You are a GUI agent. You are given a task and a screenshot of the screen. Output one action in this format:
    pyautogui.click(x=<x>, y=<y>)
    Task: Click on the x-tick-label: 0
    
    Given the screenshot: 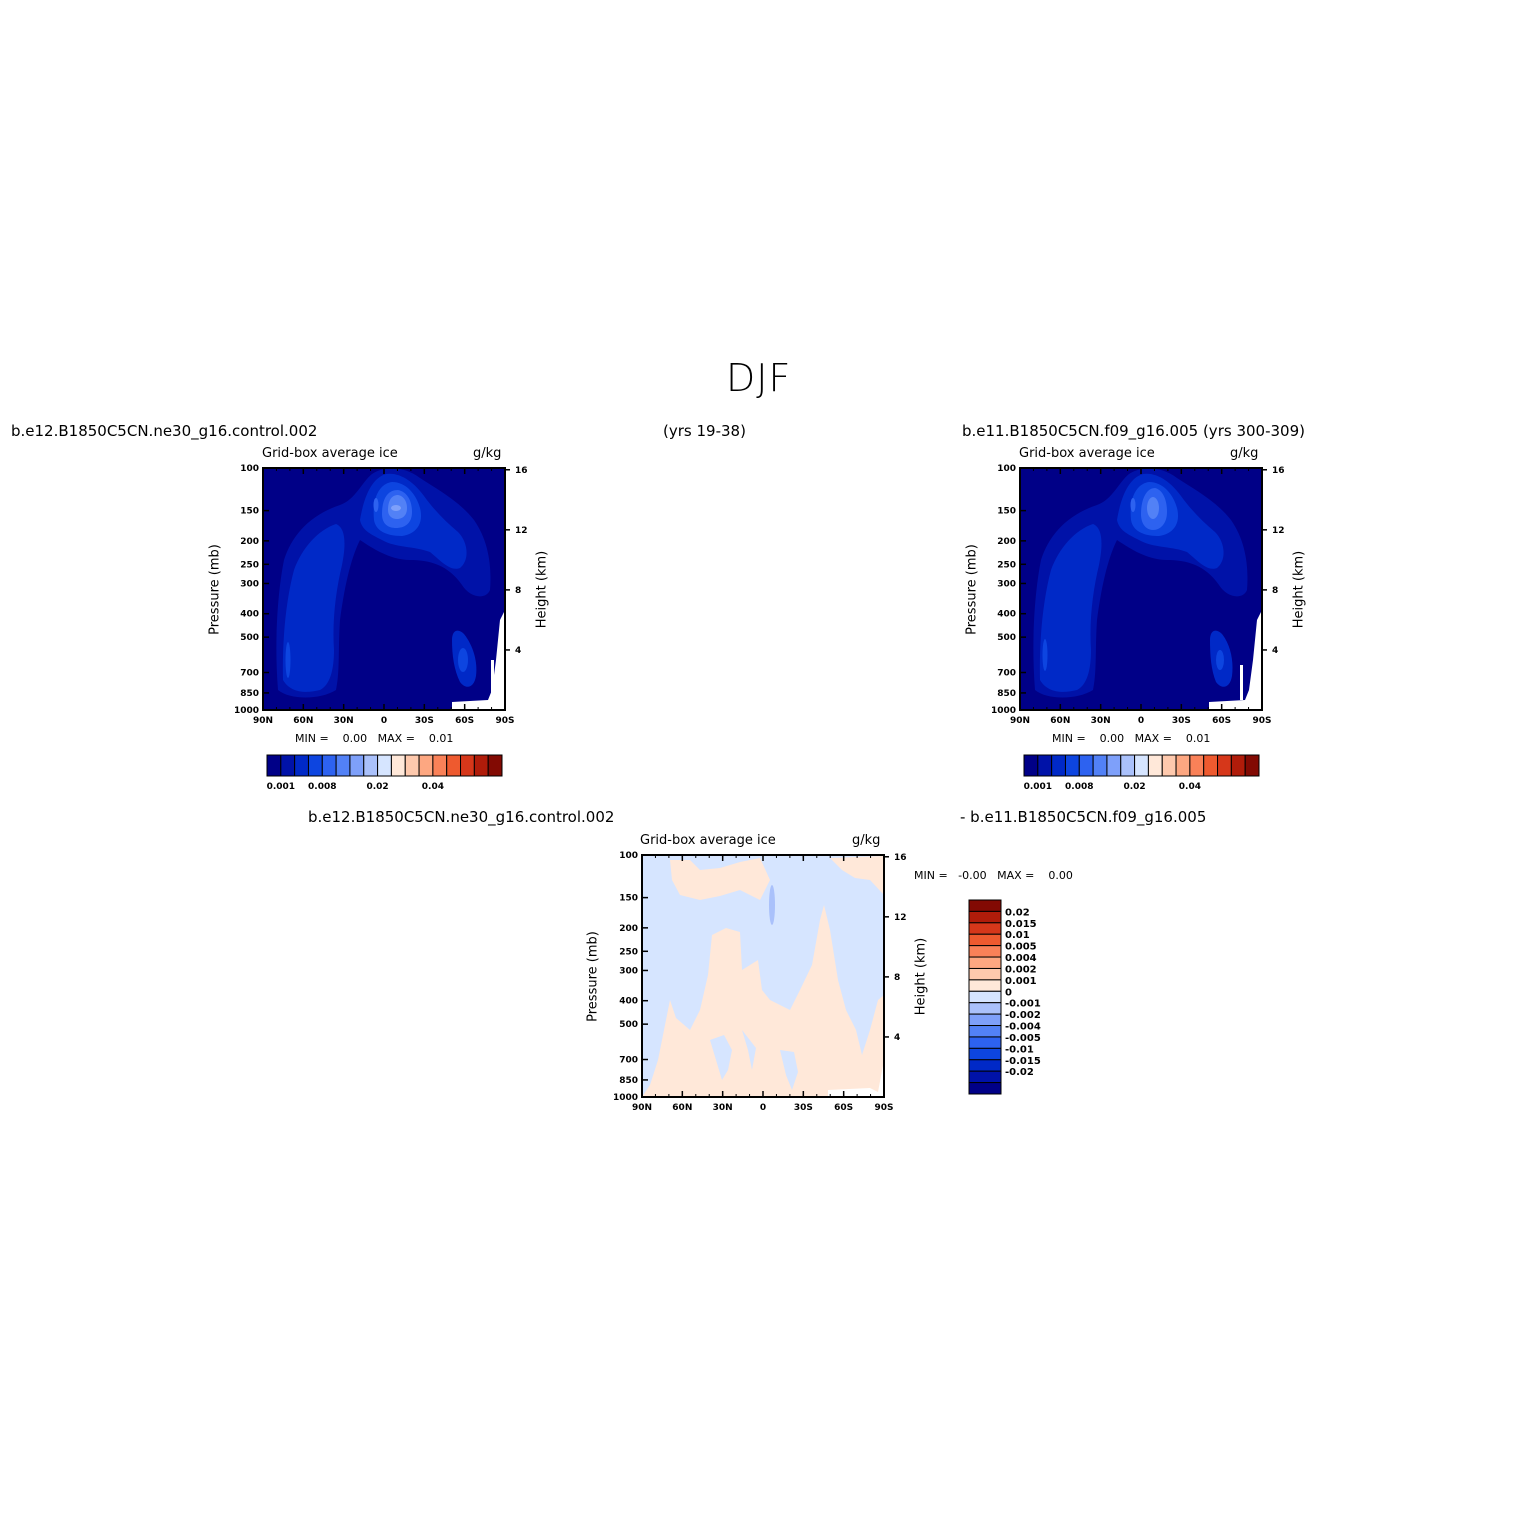 What is the action you would take?
    pyautogui.click(x=384, y=721)
    